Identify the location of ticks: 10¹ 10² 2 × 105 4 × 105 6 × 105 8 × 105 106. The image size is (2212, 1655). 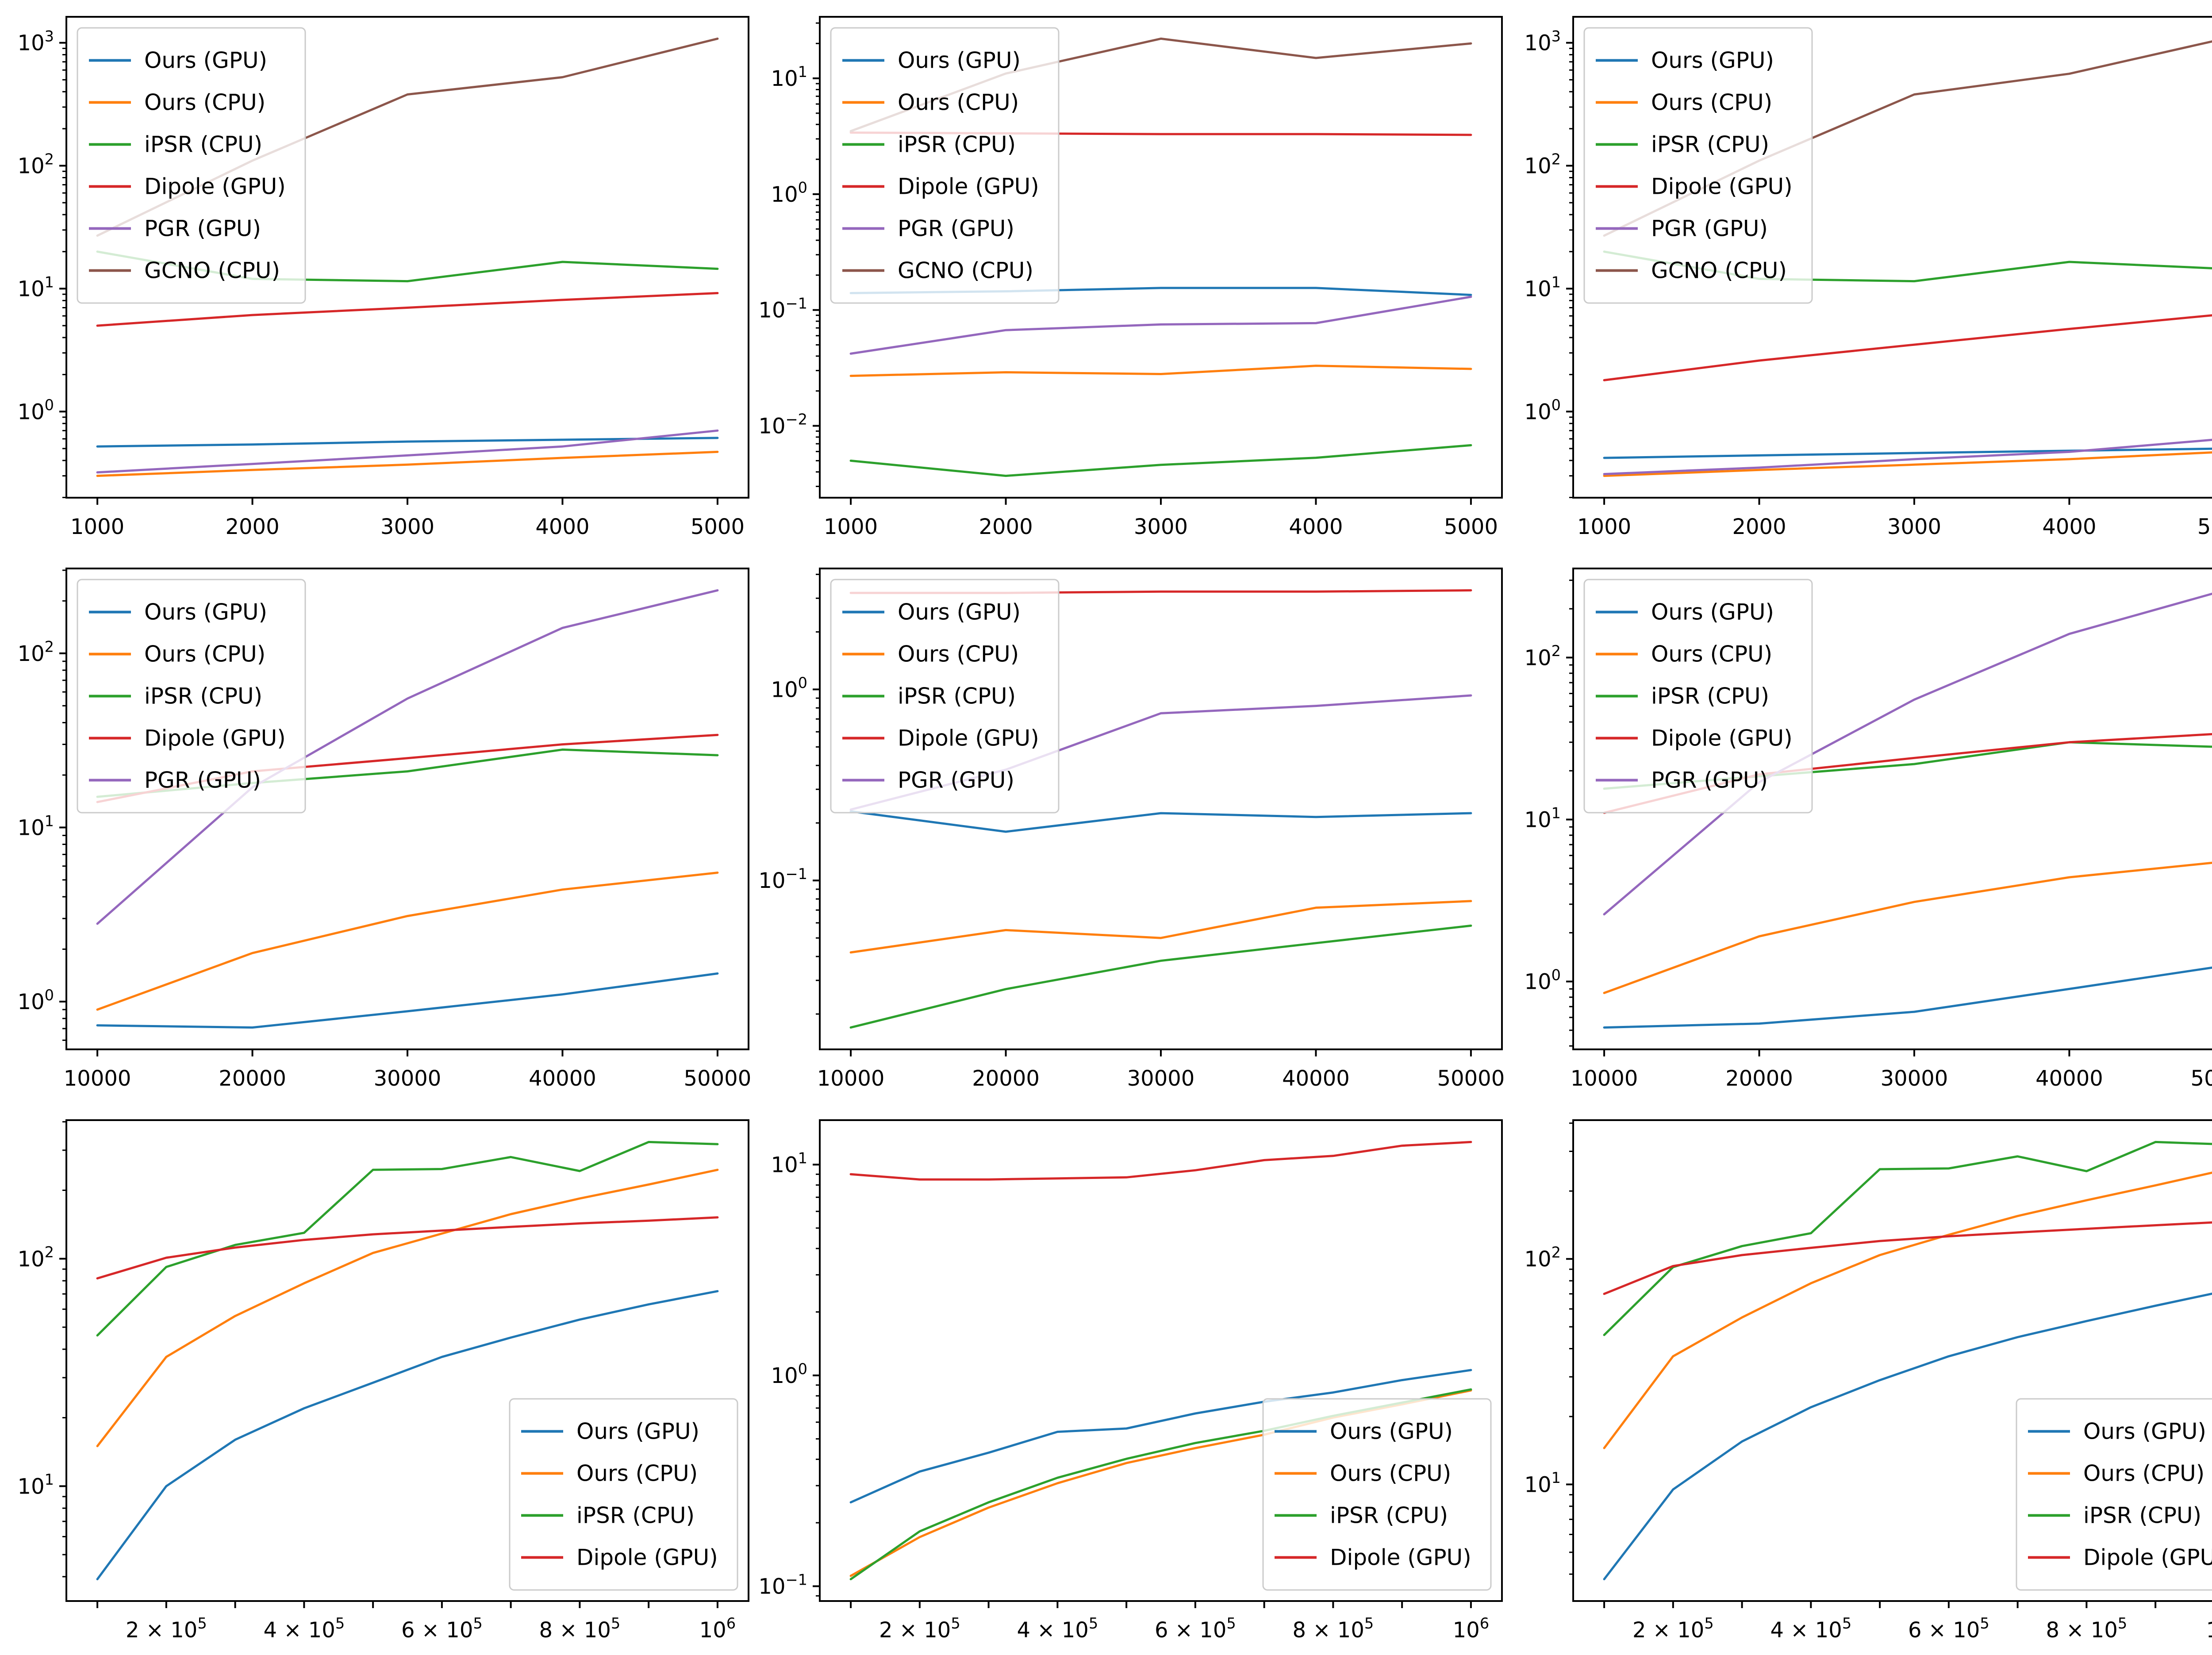
(377, 1382).